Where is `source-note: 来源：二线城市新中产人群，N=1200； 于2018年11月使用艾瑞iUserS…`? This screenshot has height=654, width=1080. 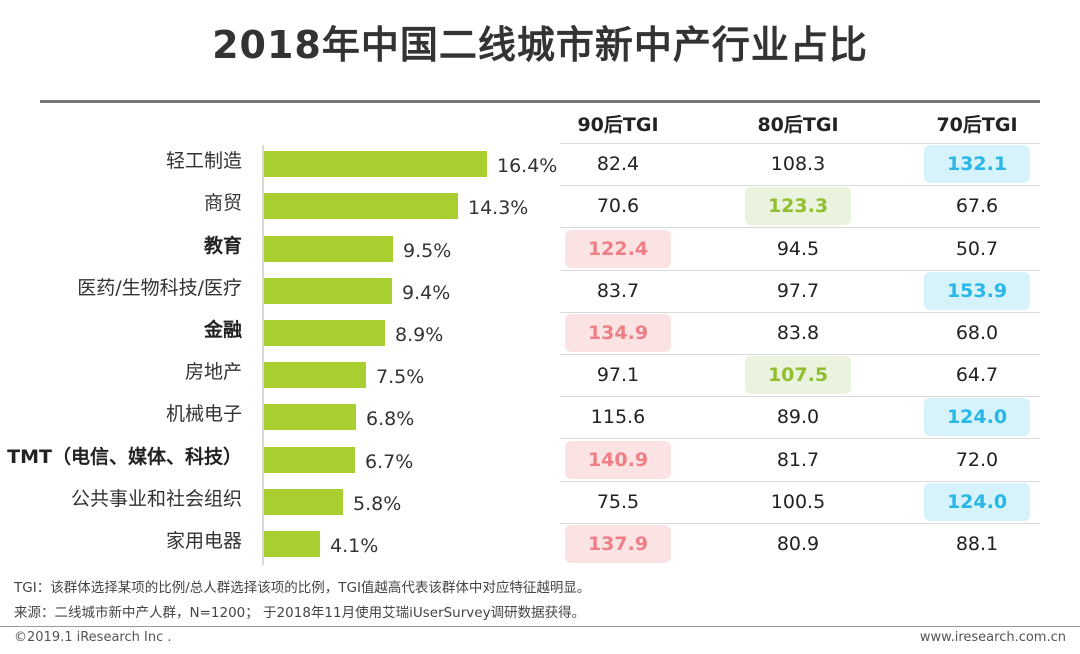 source-note: 来源：二线城市新中产人群，N=1200； 于2018年11月使用艾瑞iUserS… is located at coordinates (300, 613).